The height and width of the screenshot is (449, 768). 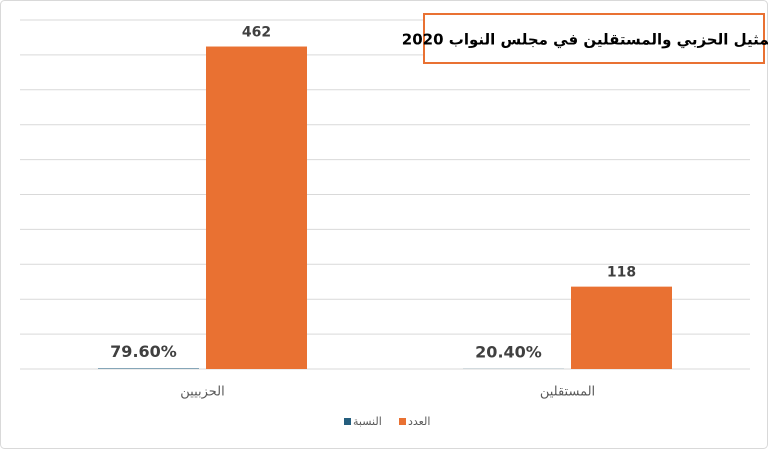 I want to click on legend-label: العدد, so click(x=419, y=421).